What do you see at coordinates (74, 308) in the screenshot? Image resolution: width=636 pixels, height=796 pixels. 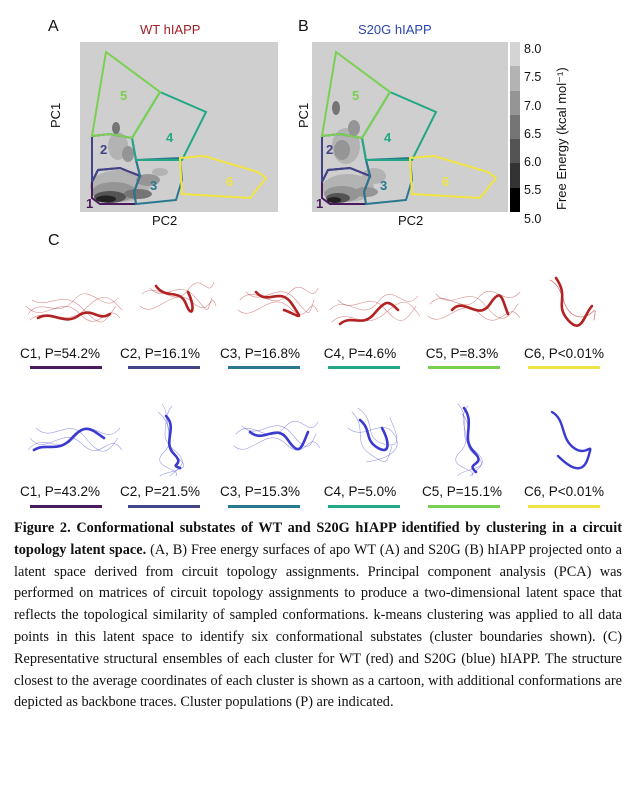 I see `ensemble-wt-c1` at bounding box center [74, 308].